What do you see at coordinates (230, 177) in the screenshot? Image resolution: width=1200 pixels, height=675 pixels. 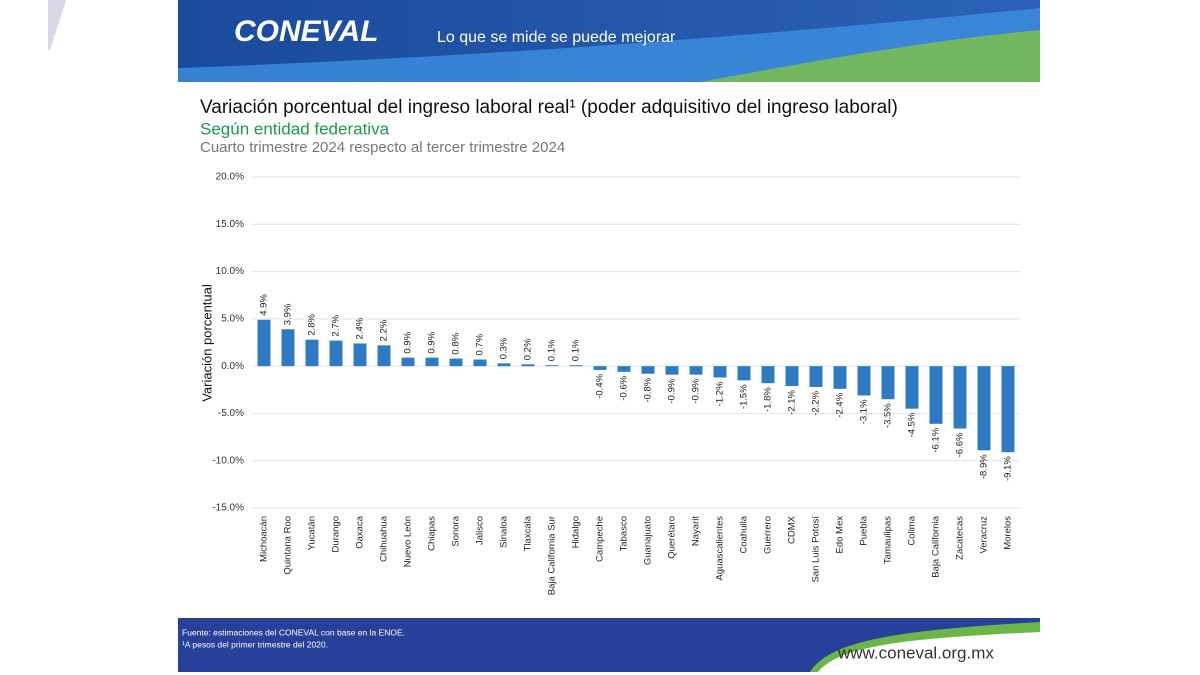 I see `y-tick-label: 20.0%` at bounding box center [230, 177].